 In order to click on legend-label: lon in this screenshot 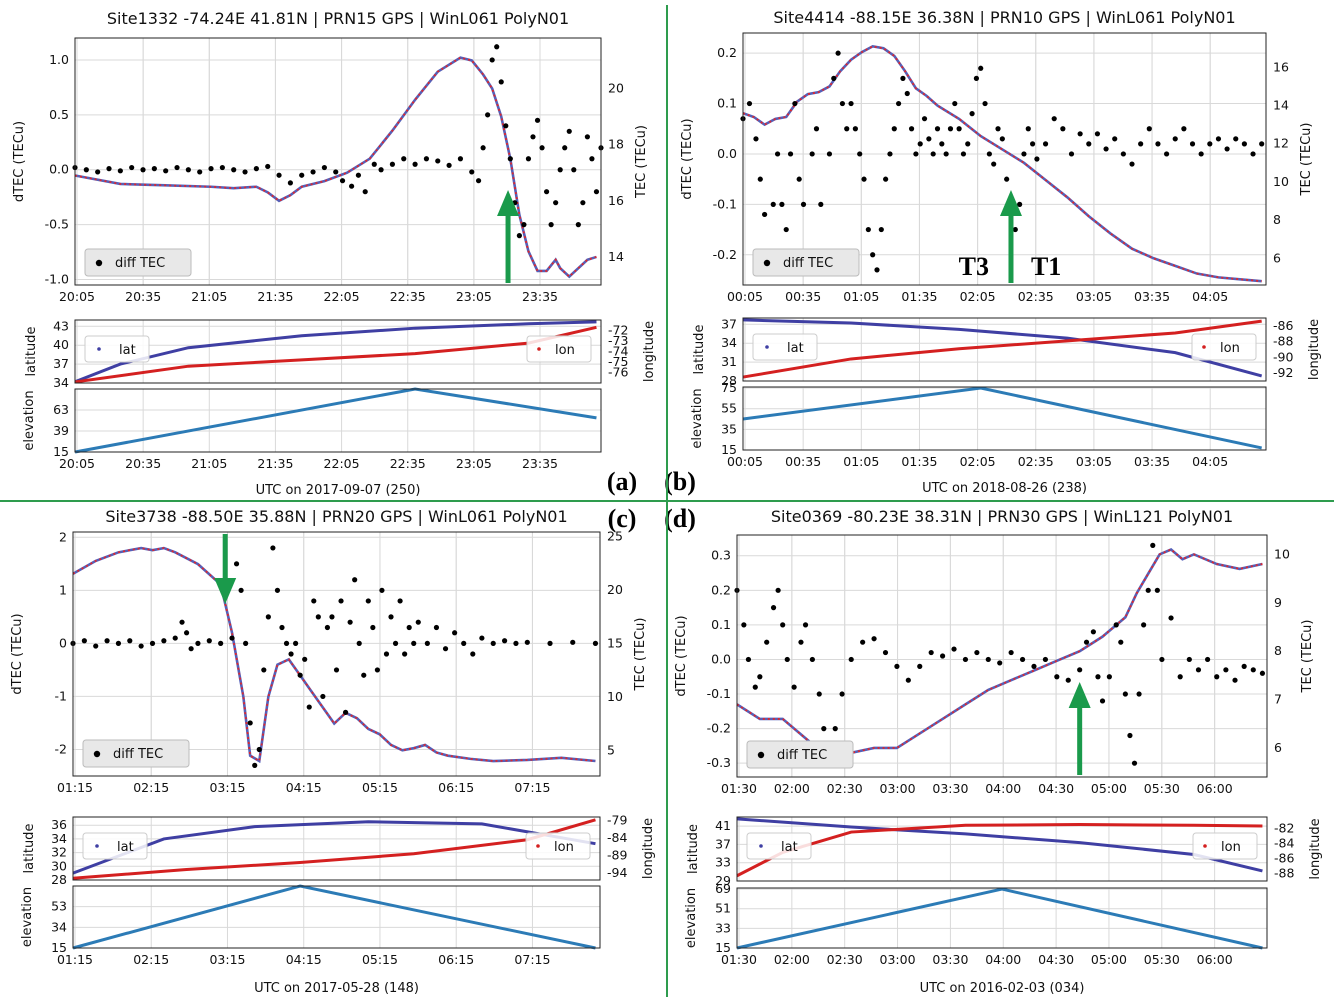, I will do `click(565, 350)`.